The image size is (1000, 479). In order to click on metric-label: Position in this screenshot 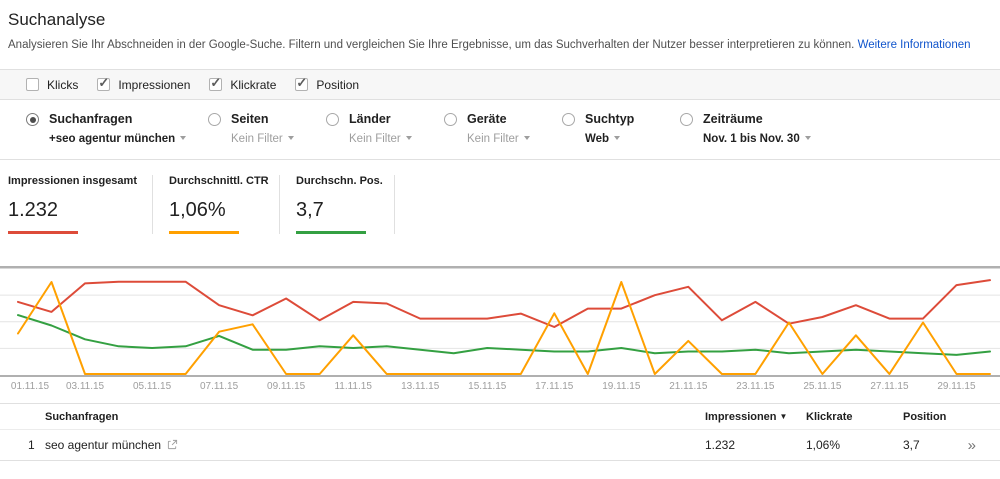, I will do `click(338, 84)`.